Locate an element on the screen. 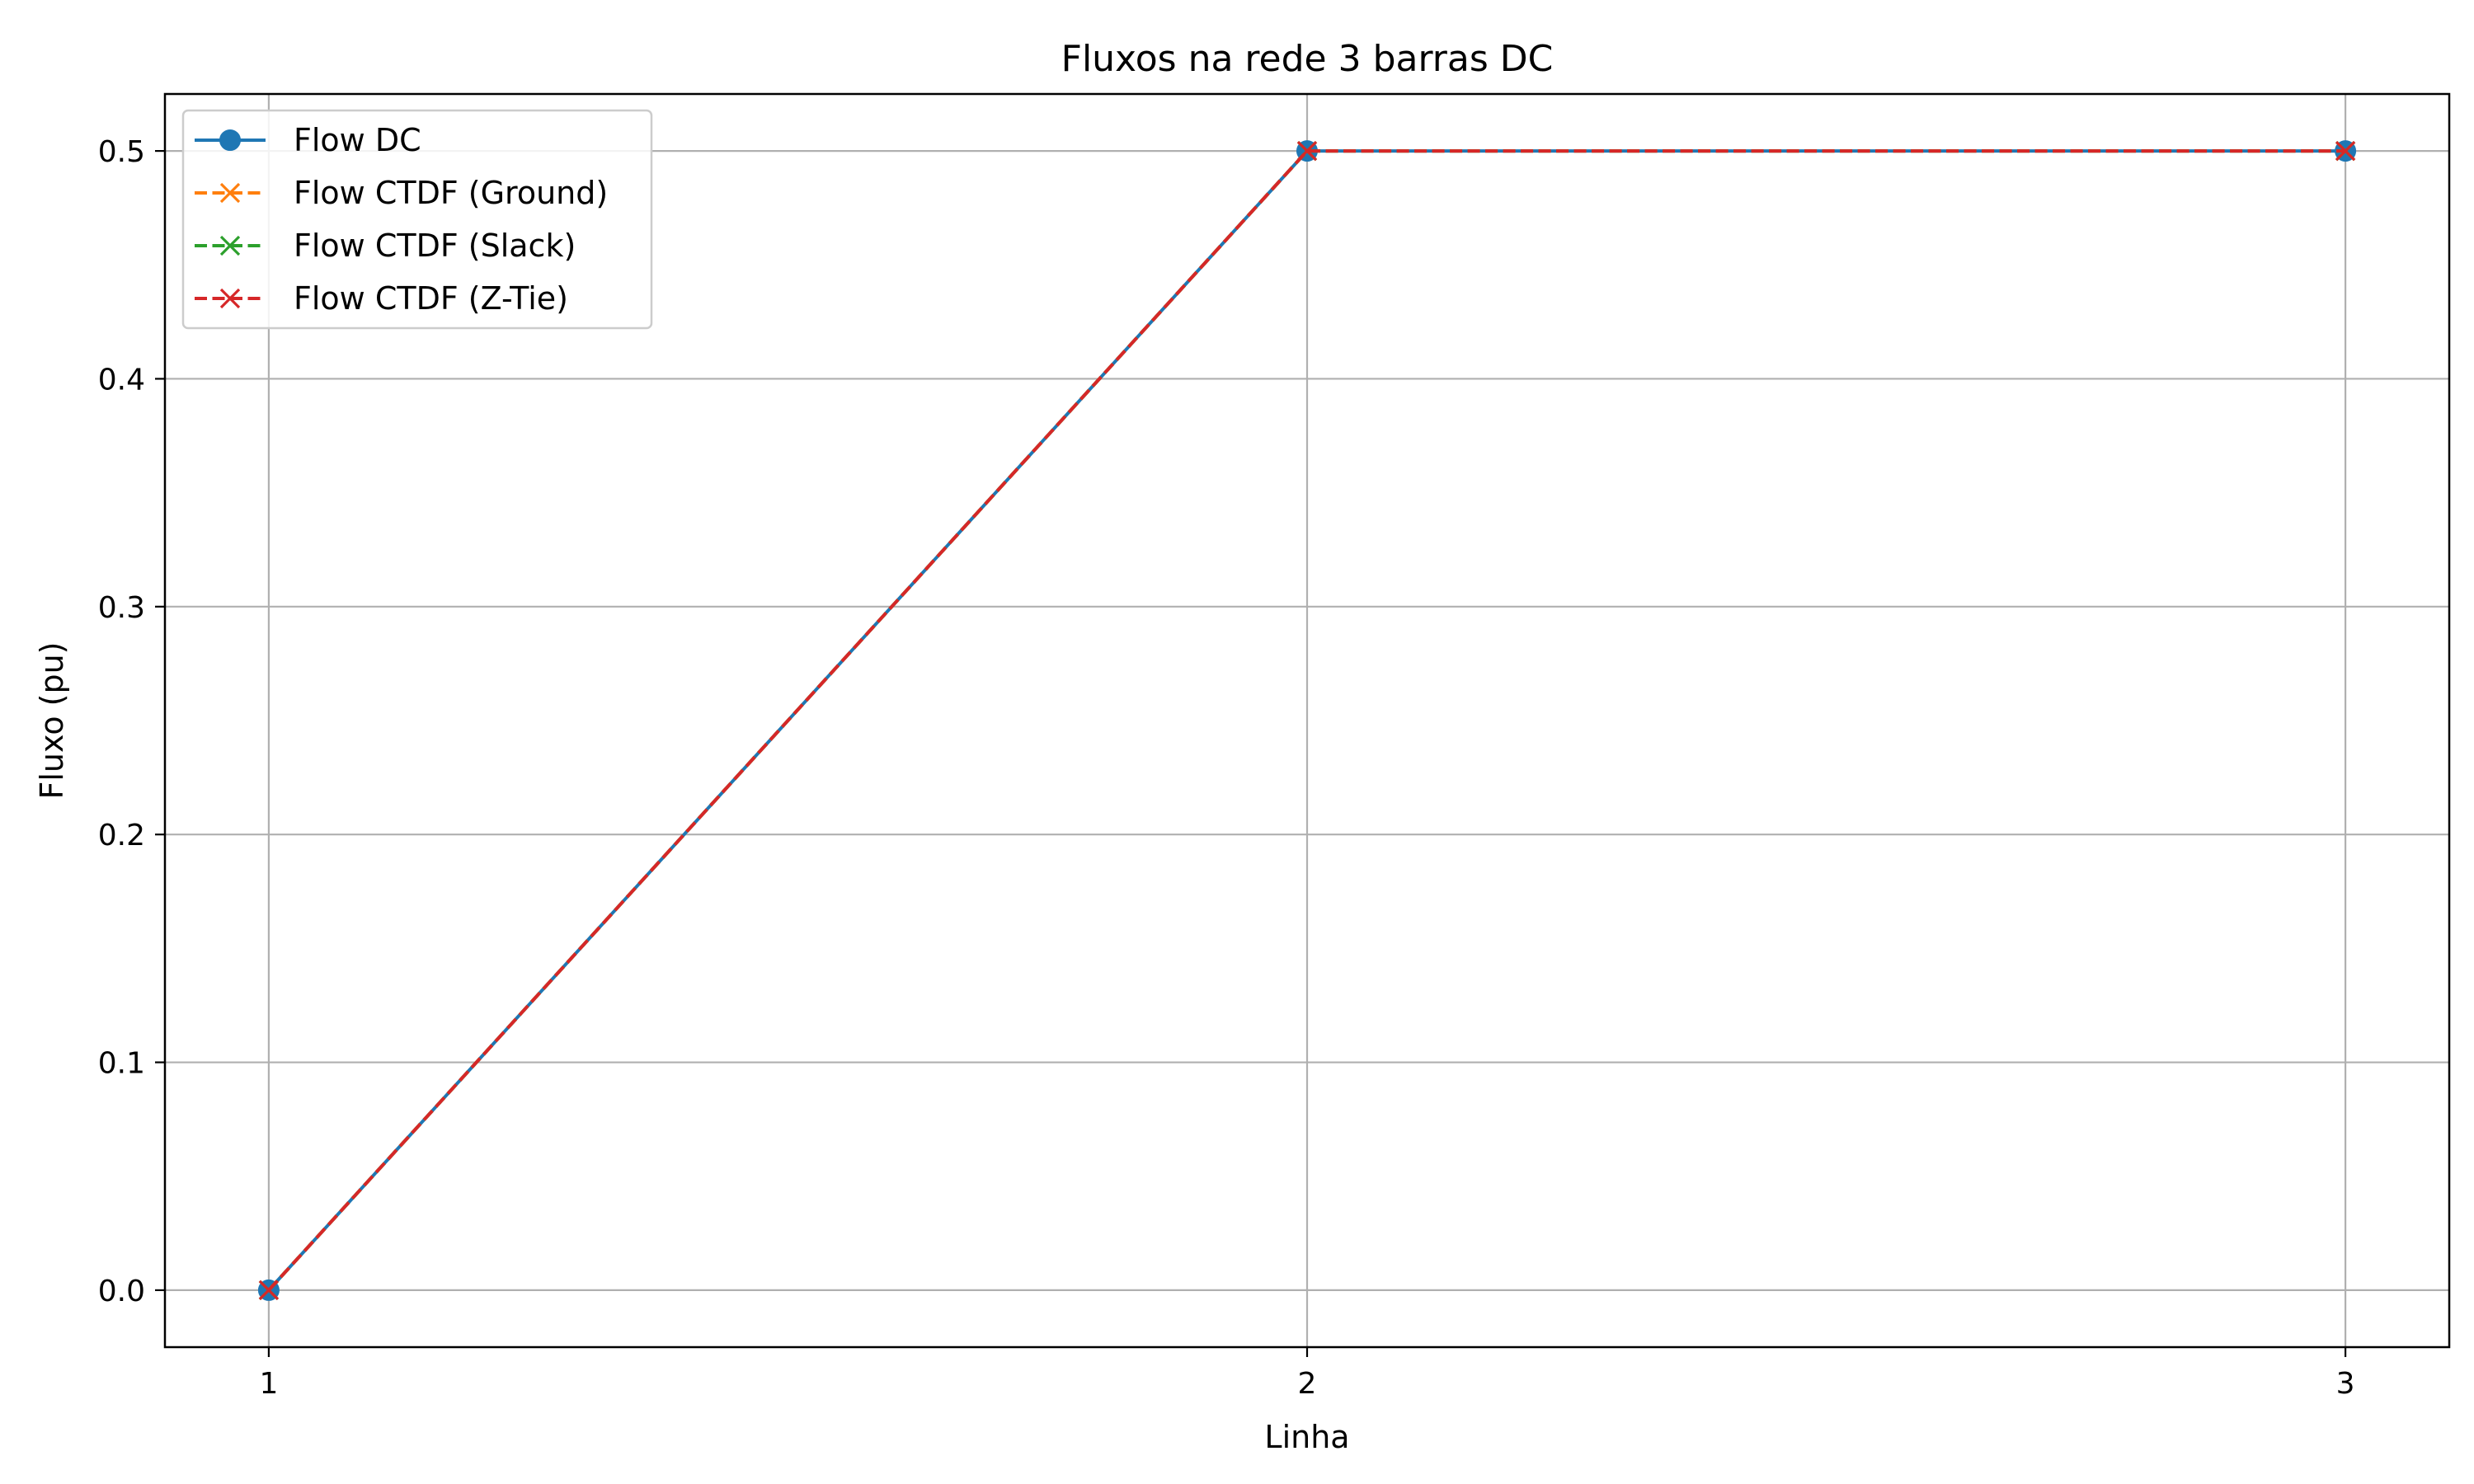 Image resolution: width=2474 pixels, height=1484 pixels. legend-item: Flow CTDF (Ground) is located at coordinates (401, 193).